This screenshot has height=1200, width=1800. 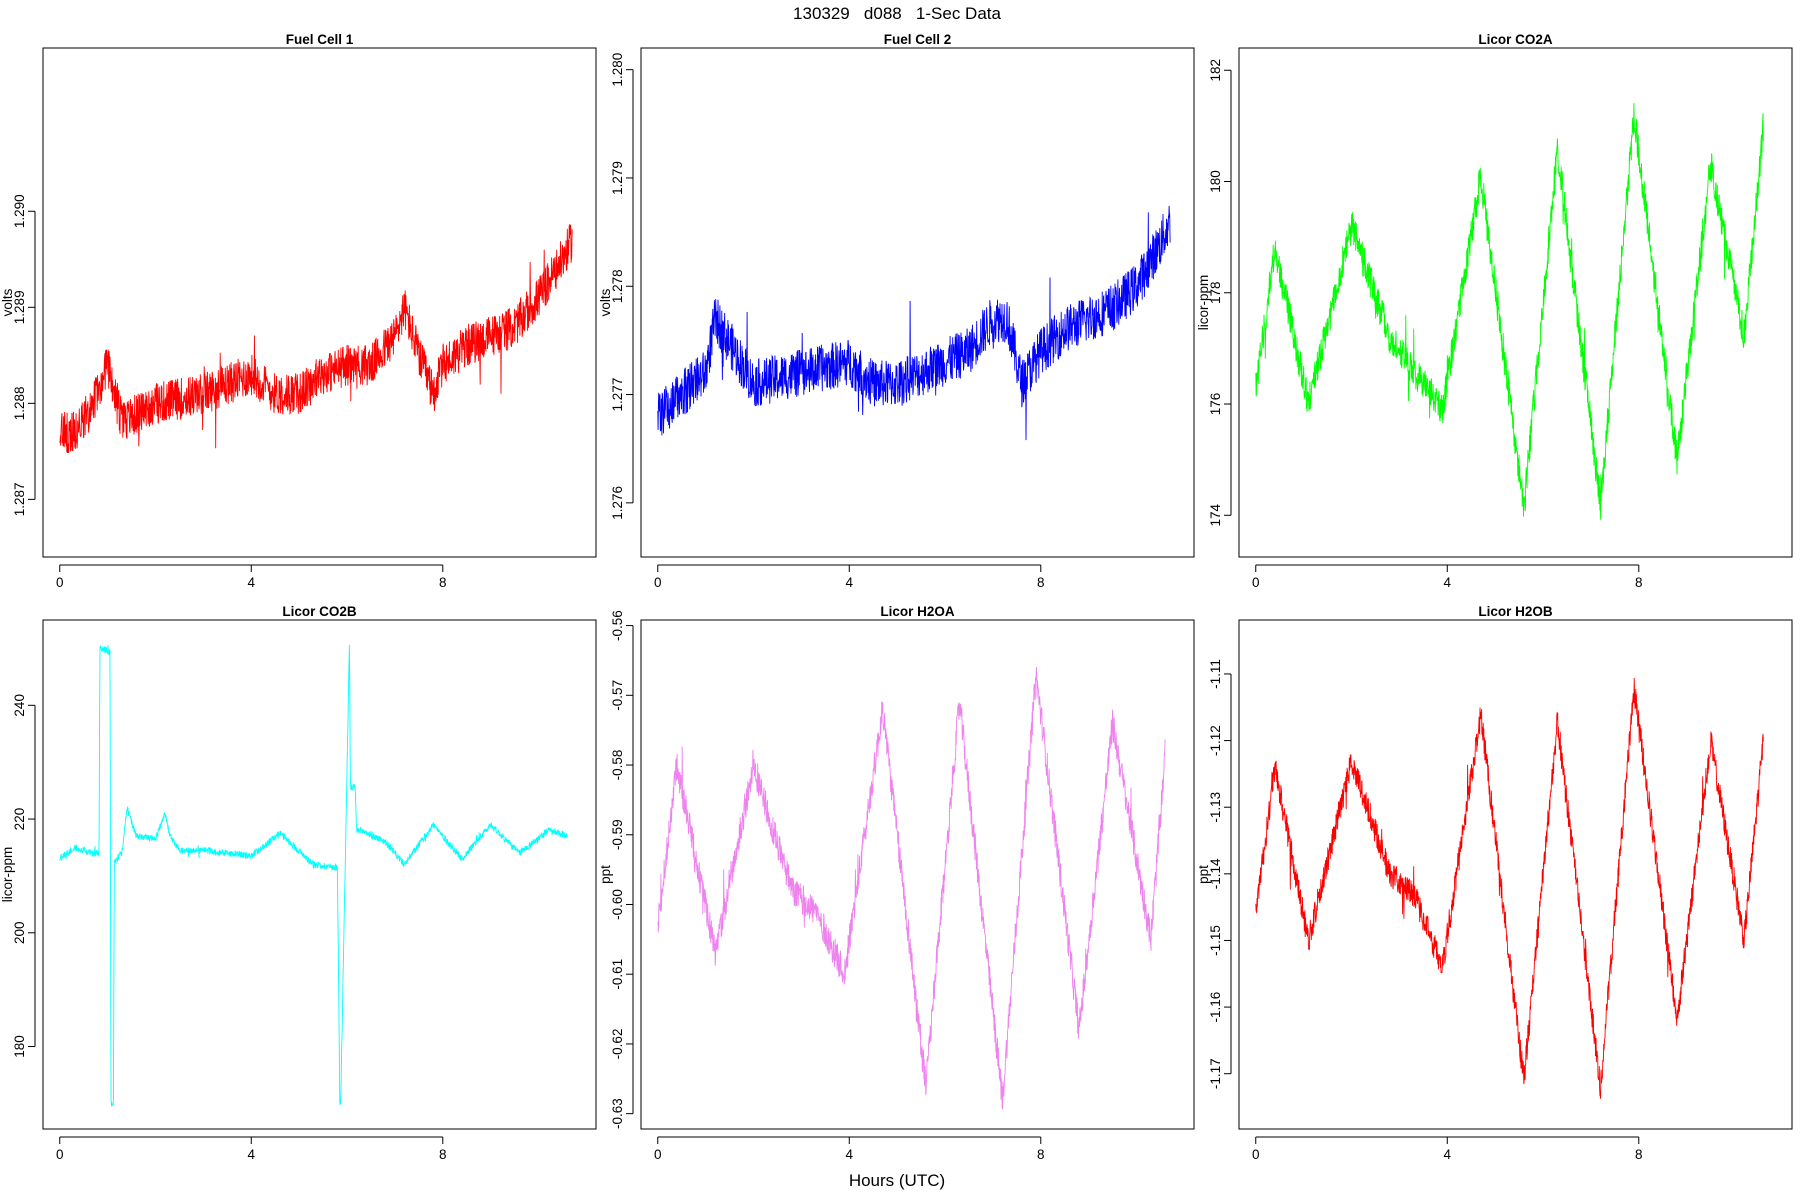 I want to click on y-tick-label: 174, so click(x=1215, y=515).